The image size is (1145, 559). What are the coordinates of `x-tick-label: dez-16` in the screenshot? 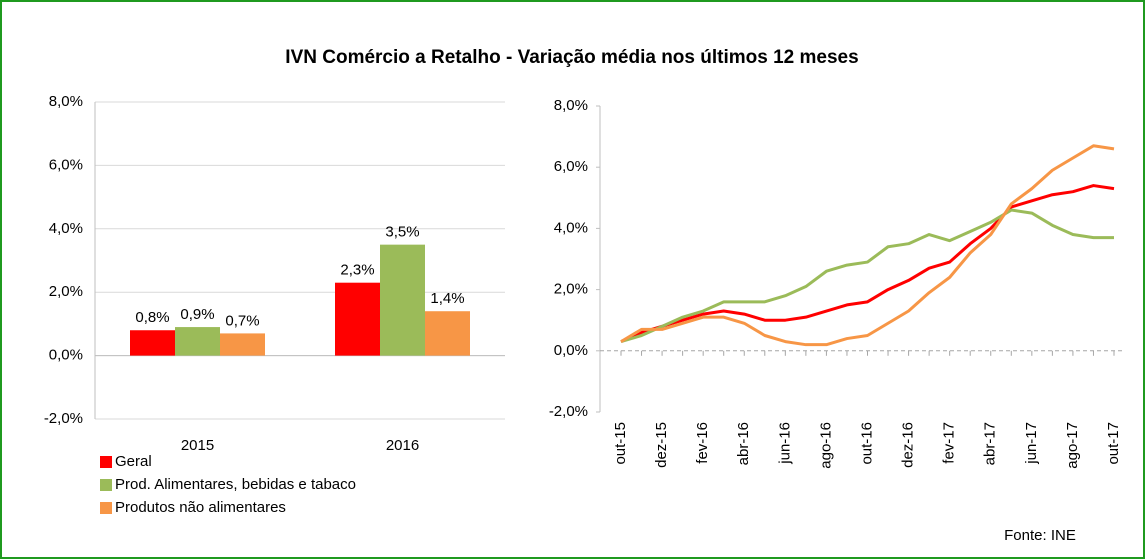 It's located at (908, 445).